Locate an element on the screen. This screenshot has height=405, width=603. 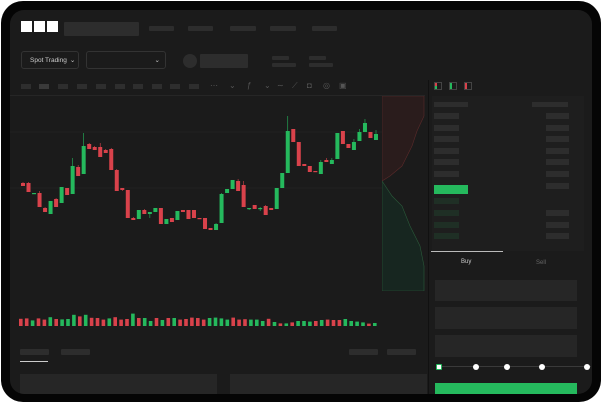
orderbook-bids-icon is located at coordinates (453, 86).